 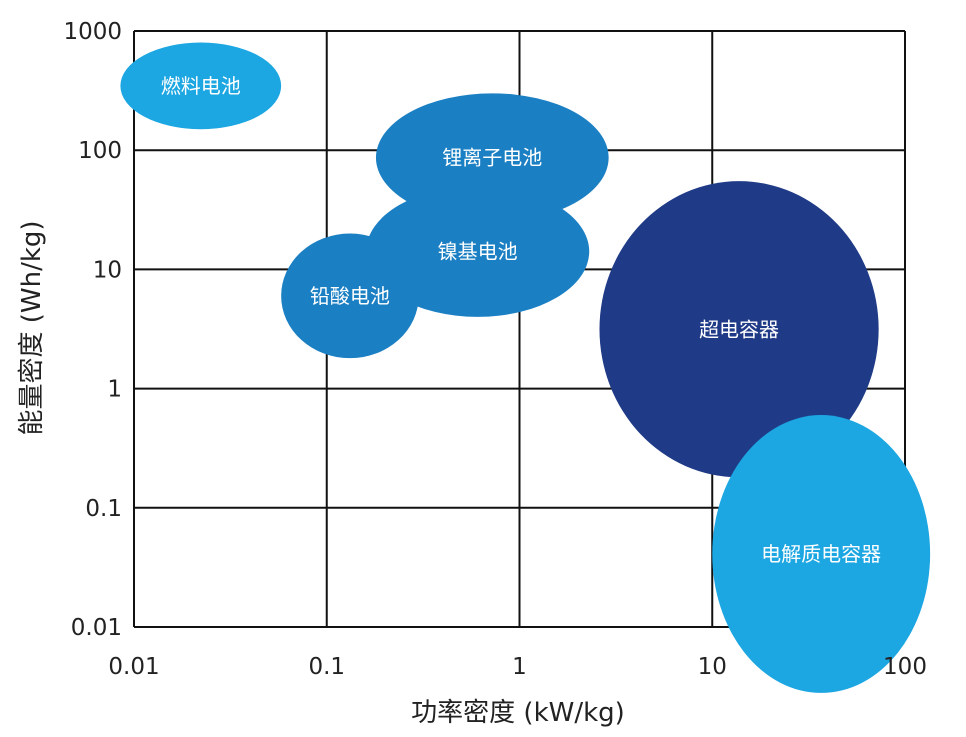 I want to click on region-label: 铅酸电池, so click(x=350, y=296).